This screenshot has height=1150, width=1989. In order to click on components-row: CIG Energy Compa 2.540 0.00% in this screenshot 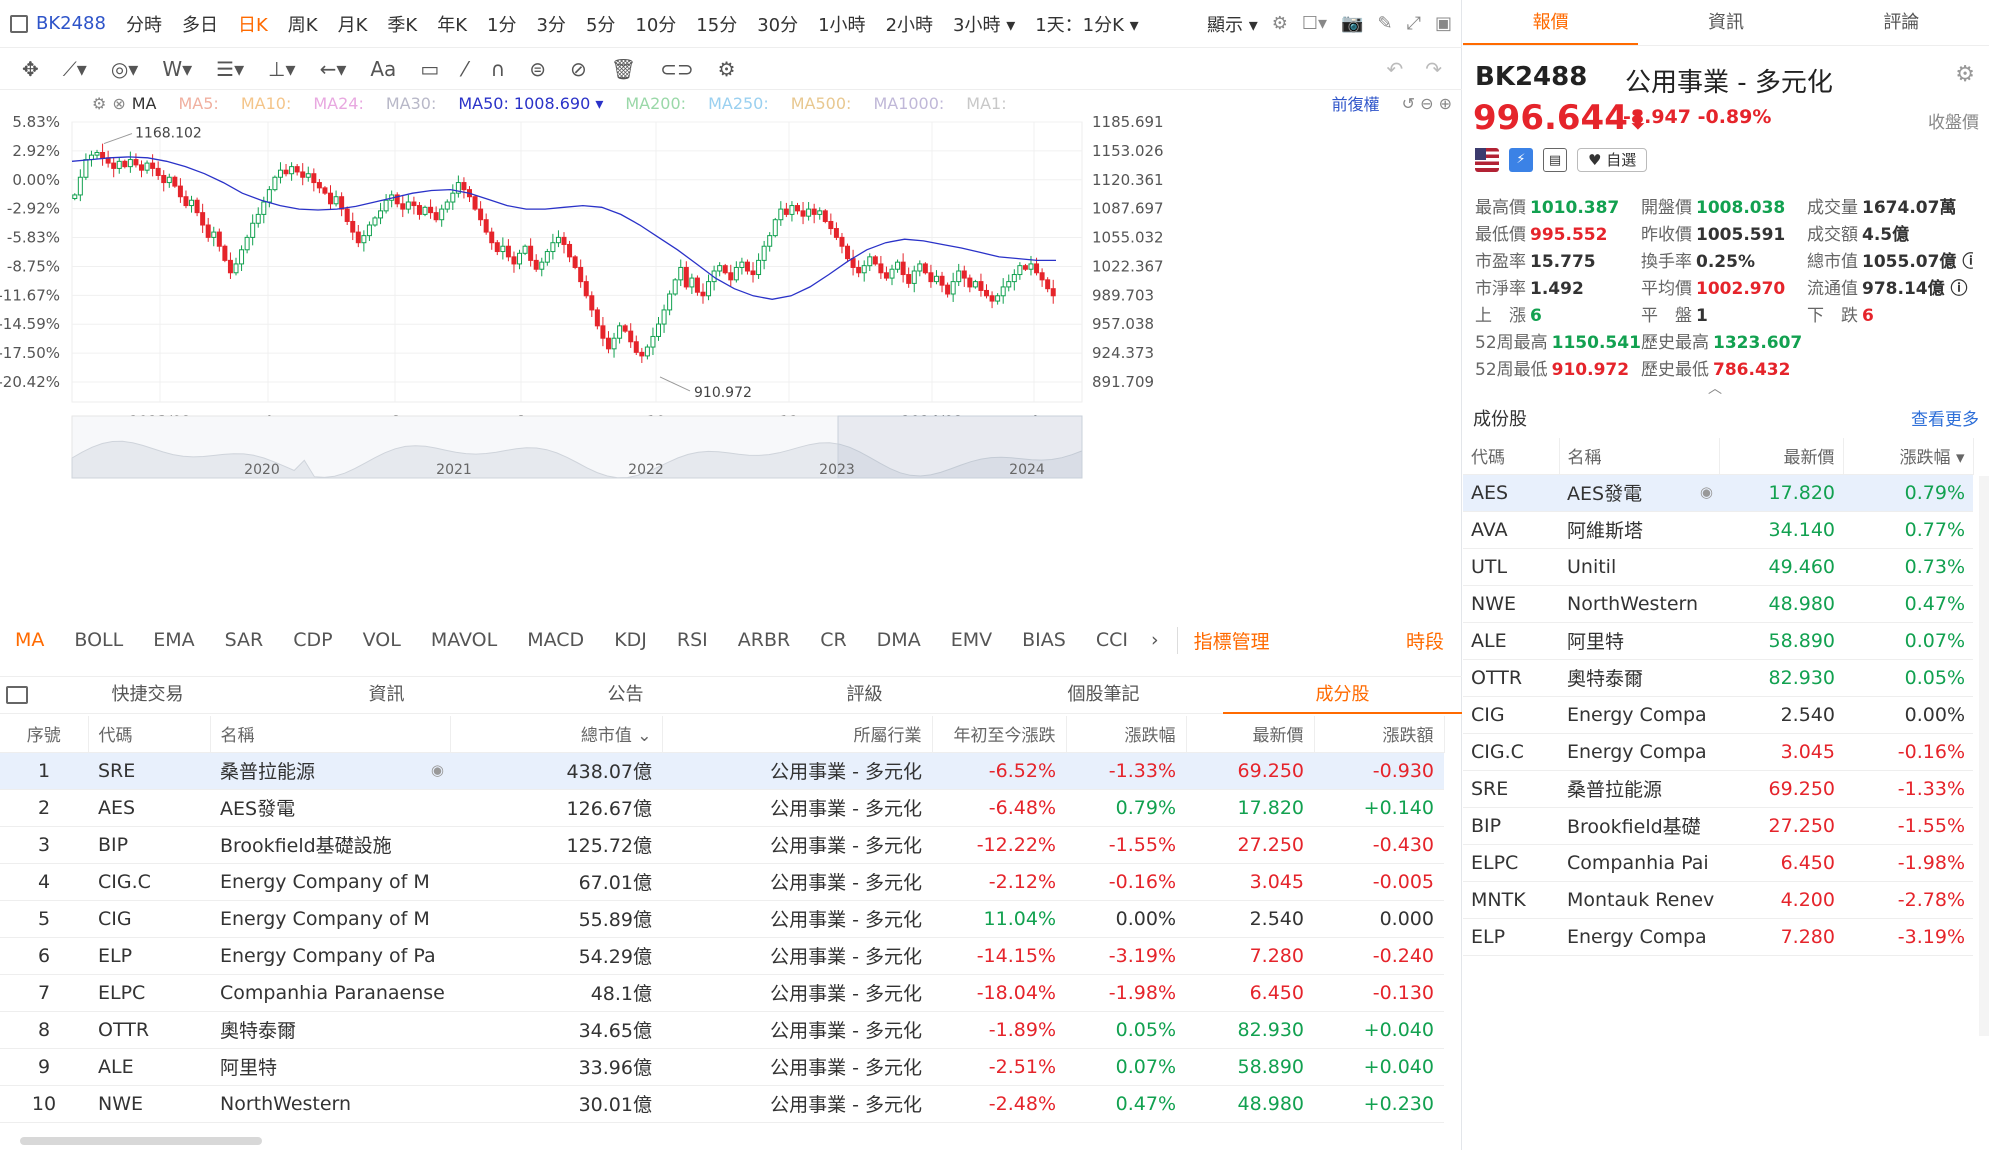, I will do `click(1718, 715)`.